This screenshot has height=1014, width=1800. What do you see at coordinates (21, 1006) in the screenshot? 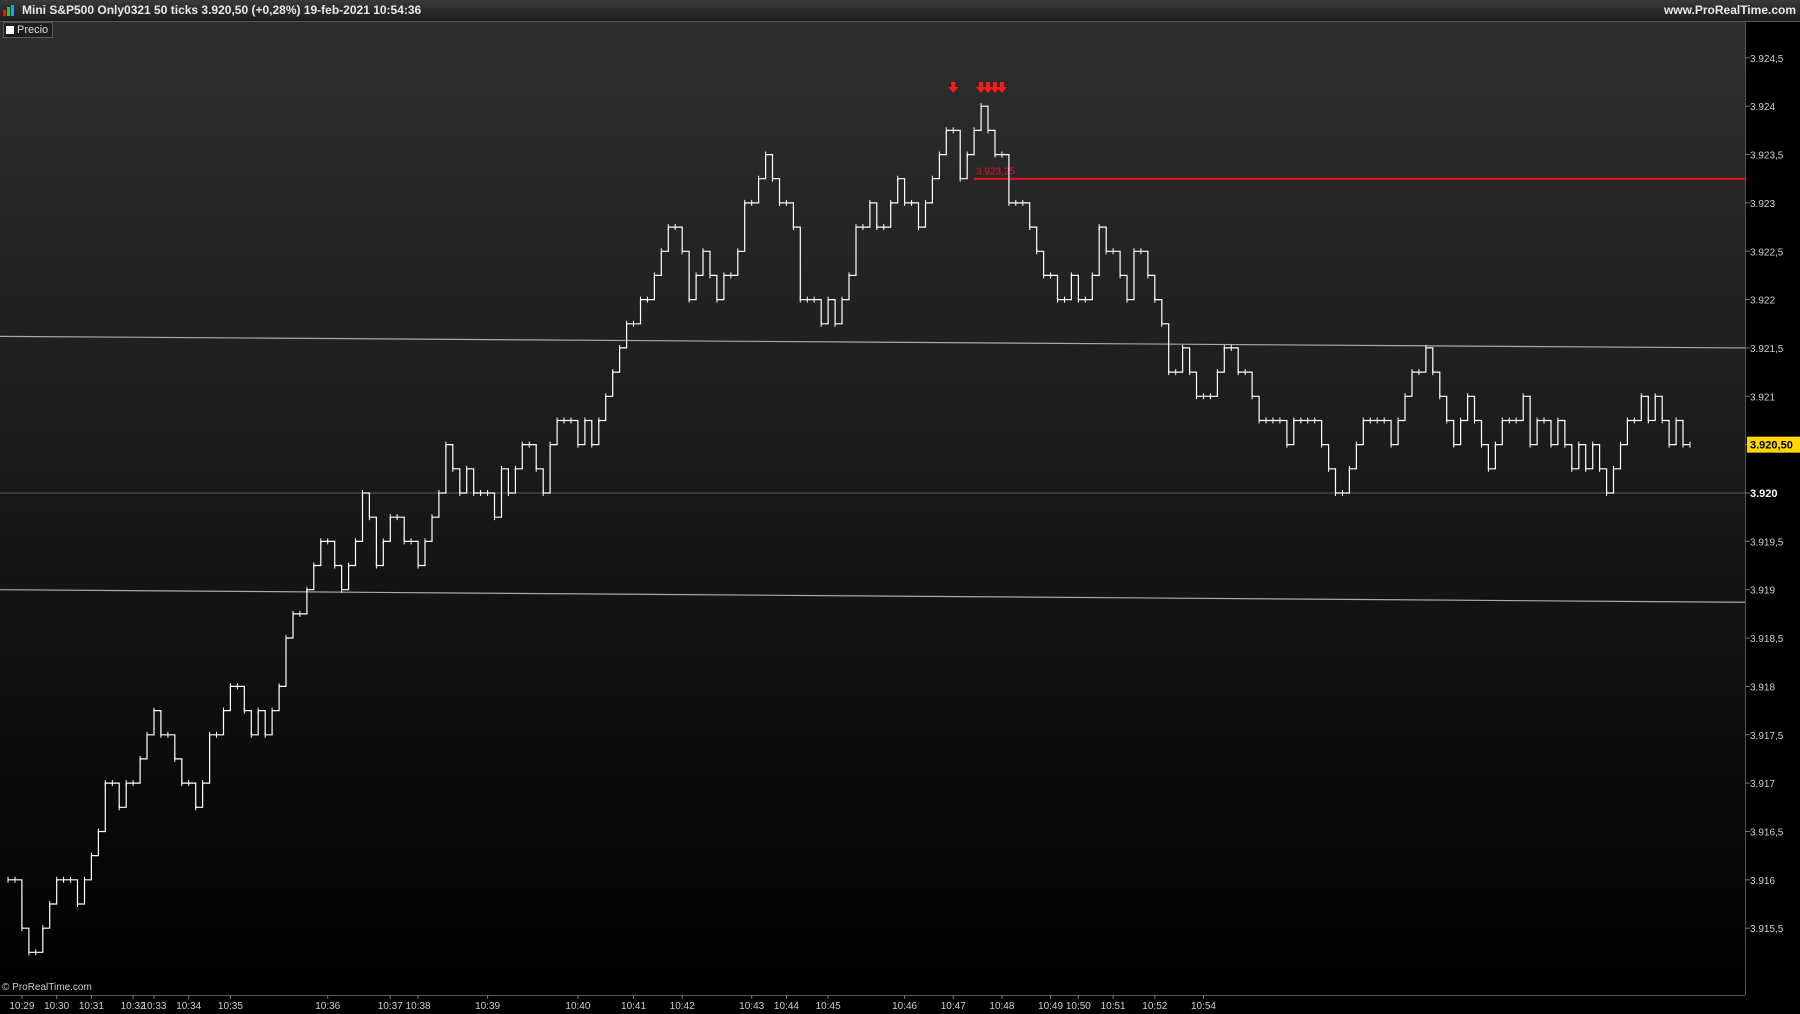
I see `x-tick-label: 10:29` at bounding box center [21, 1006].